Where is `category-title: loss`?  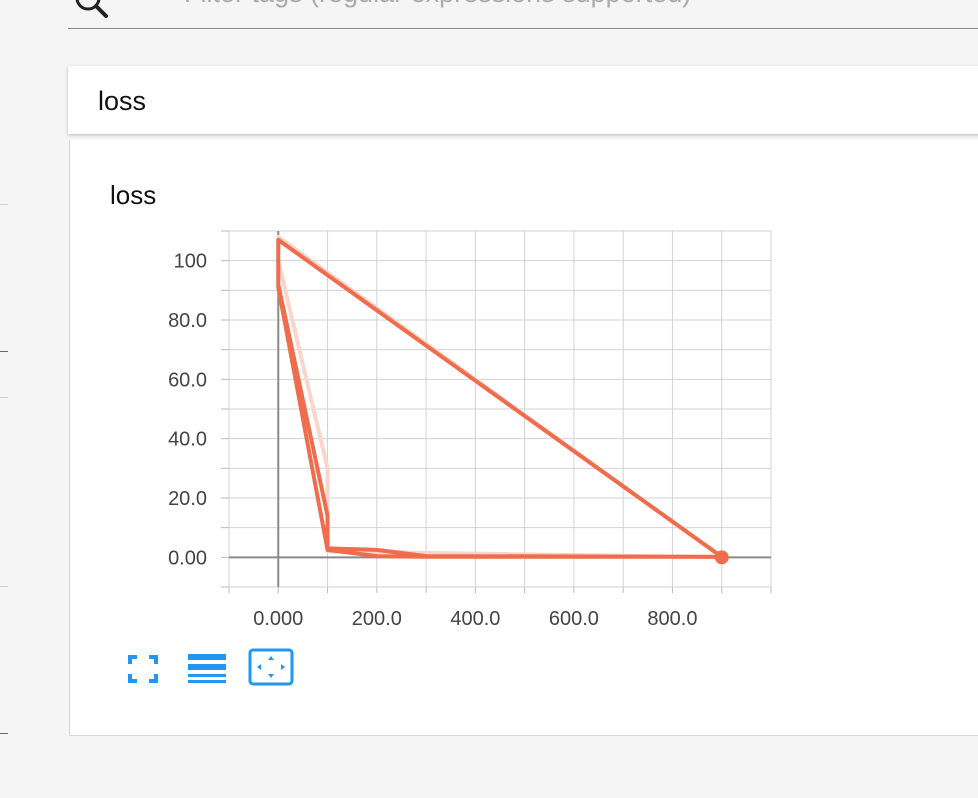
category-title: loss is located at coordinates (122, 101).